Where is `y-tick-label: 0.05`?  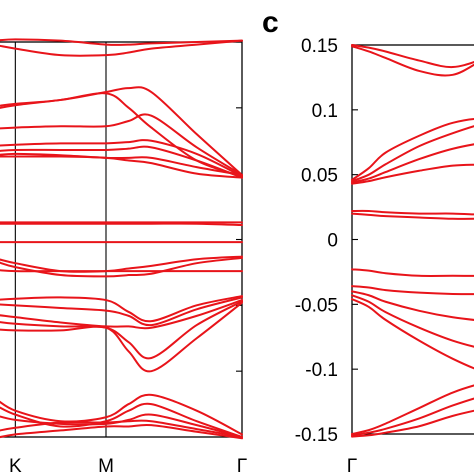
y-tick-label: 0.05 is located at coordinates (319, 176).